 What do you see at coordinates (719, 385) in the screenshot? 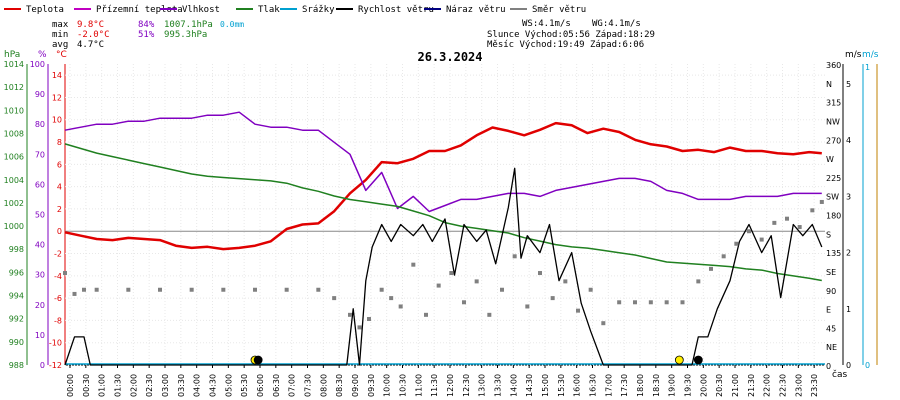
I see `time-tick-label: 20:30` at bounding box center [719, 385].